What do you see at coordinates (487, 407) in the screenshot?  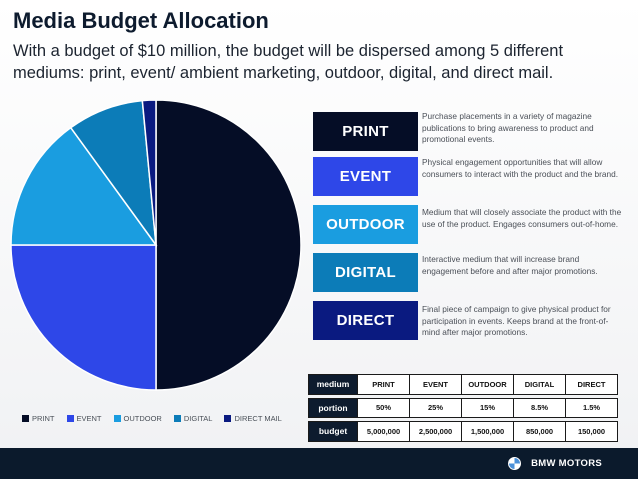 I see `table-cell: 15%` at bounding box center [487, 407].